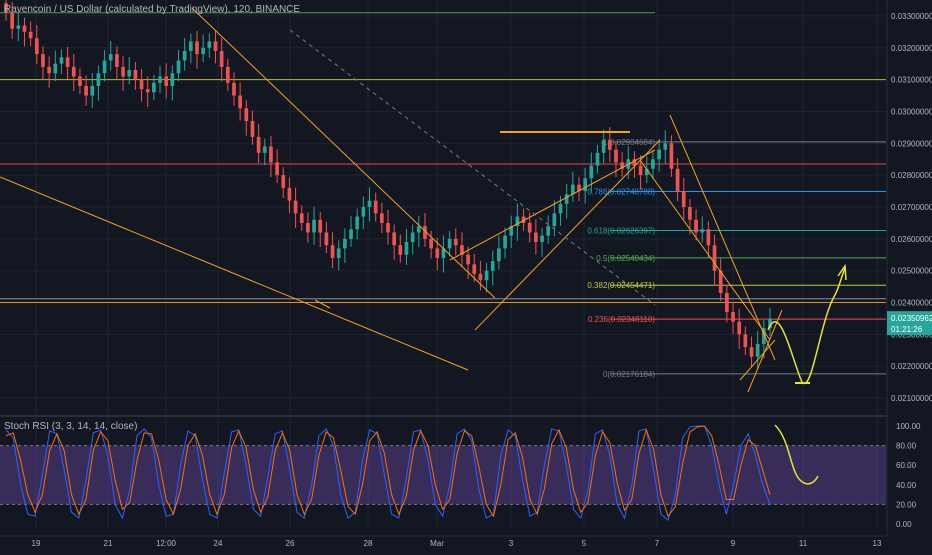 The width and height of the screenshot is (932, 555). Describe the element at coordinates (911, 16) in the screenshot. I see `price-tick-0: 0.03300000` at that location.